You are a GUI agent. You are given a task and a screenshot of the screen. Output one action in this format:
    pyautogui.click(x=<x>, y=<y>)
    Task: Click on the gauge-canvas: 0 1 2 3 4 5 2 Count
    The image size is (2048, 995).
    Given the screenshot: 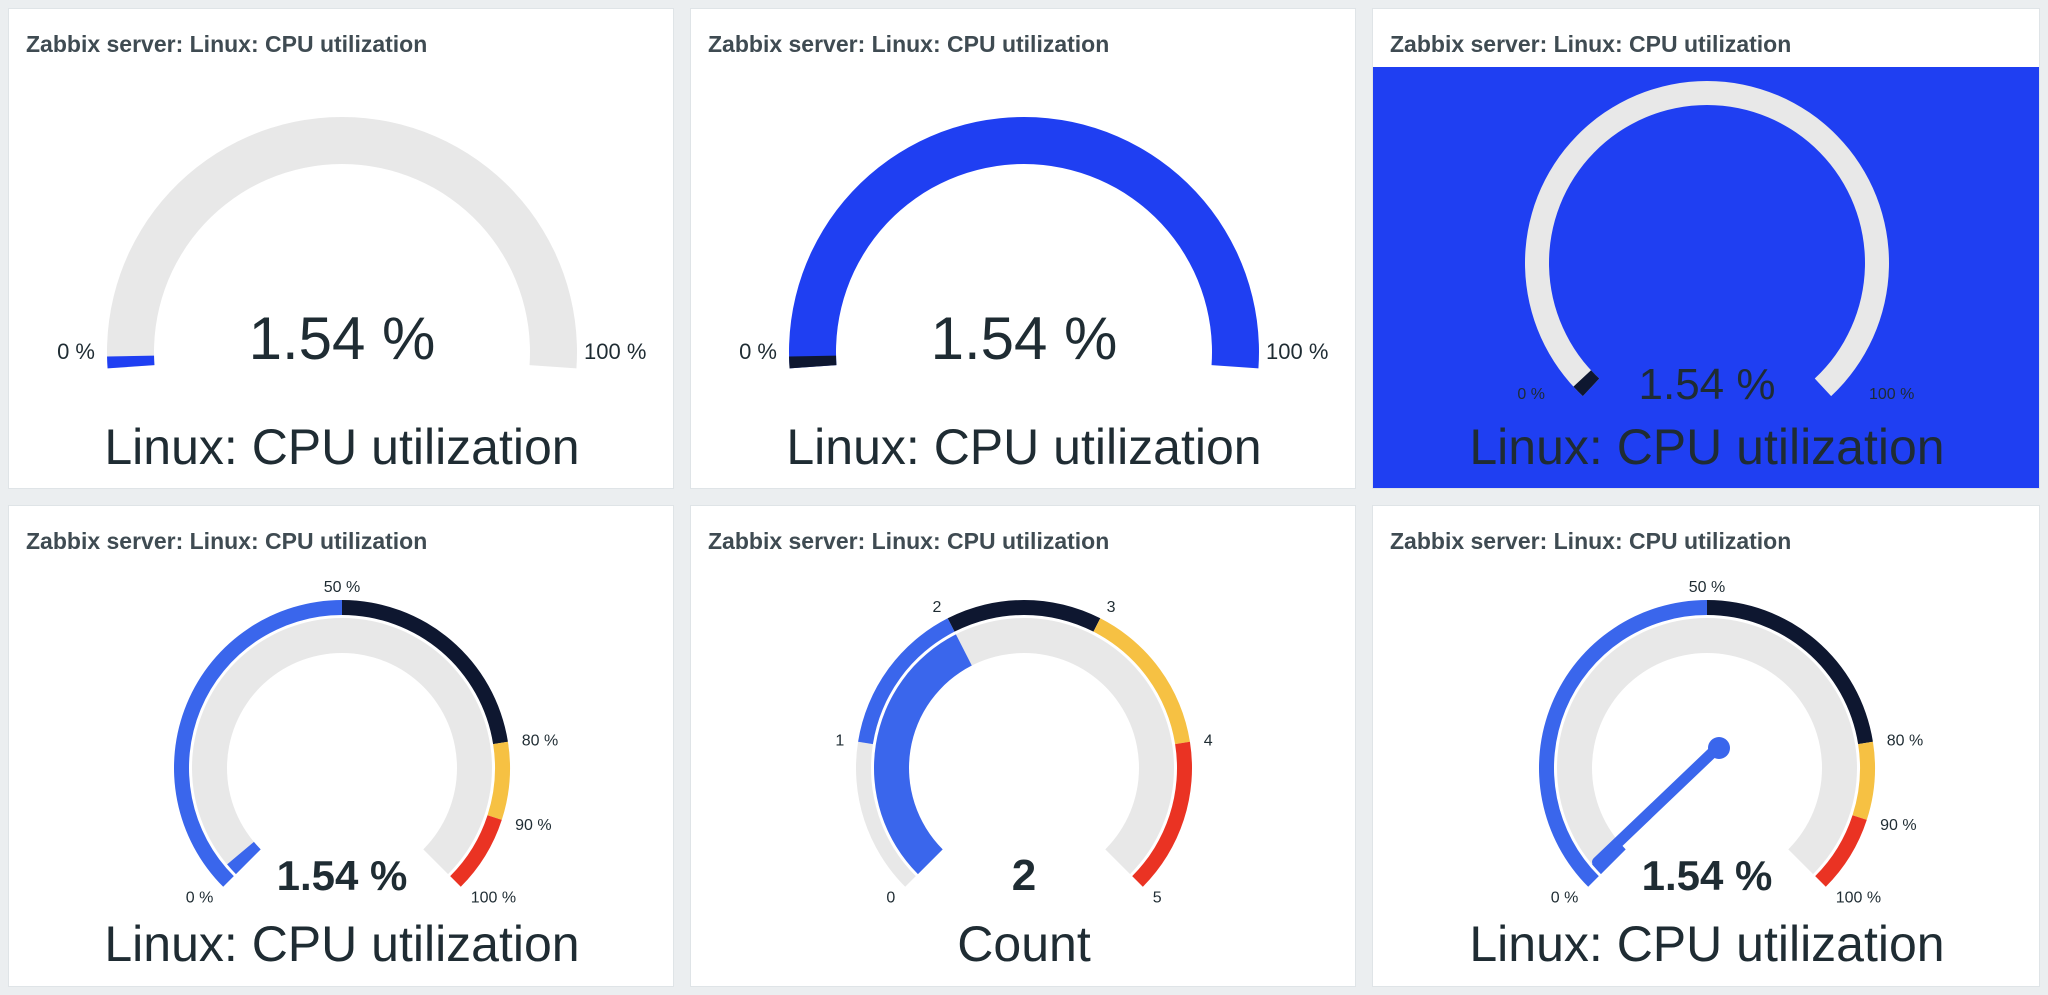 What is the action you would take?
    pyautogui.click(x=1024, y=785)
    